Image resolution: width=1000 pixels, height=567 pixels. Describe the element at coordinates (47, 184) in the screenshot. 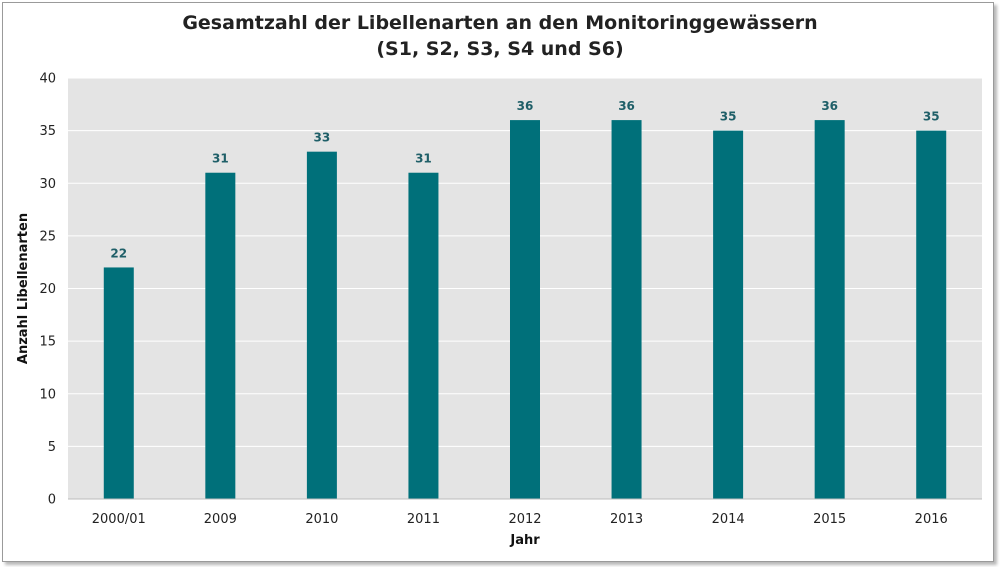

I see `y-tick-label: 30` at that location.